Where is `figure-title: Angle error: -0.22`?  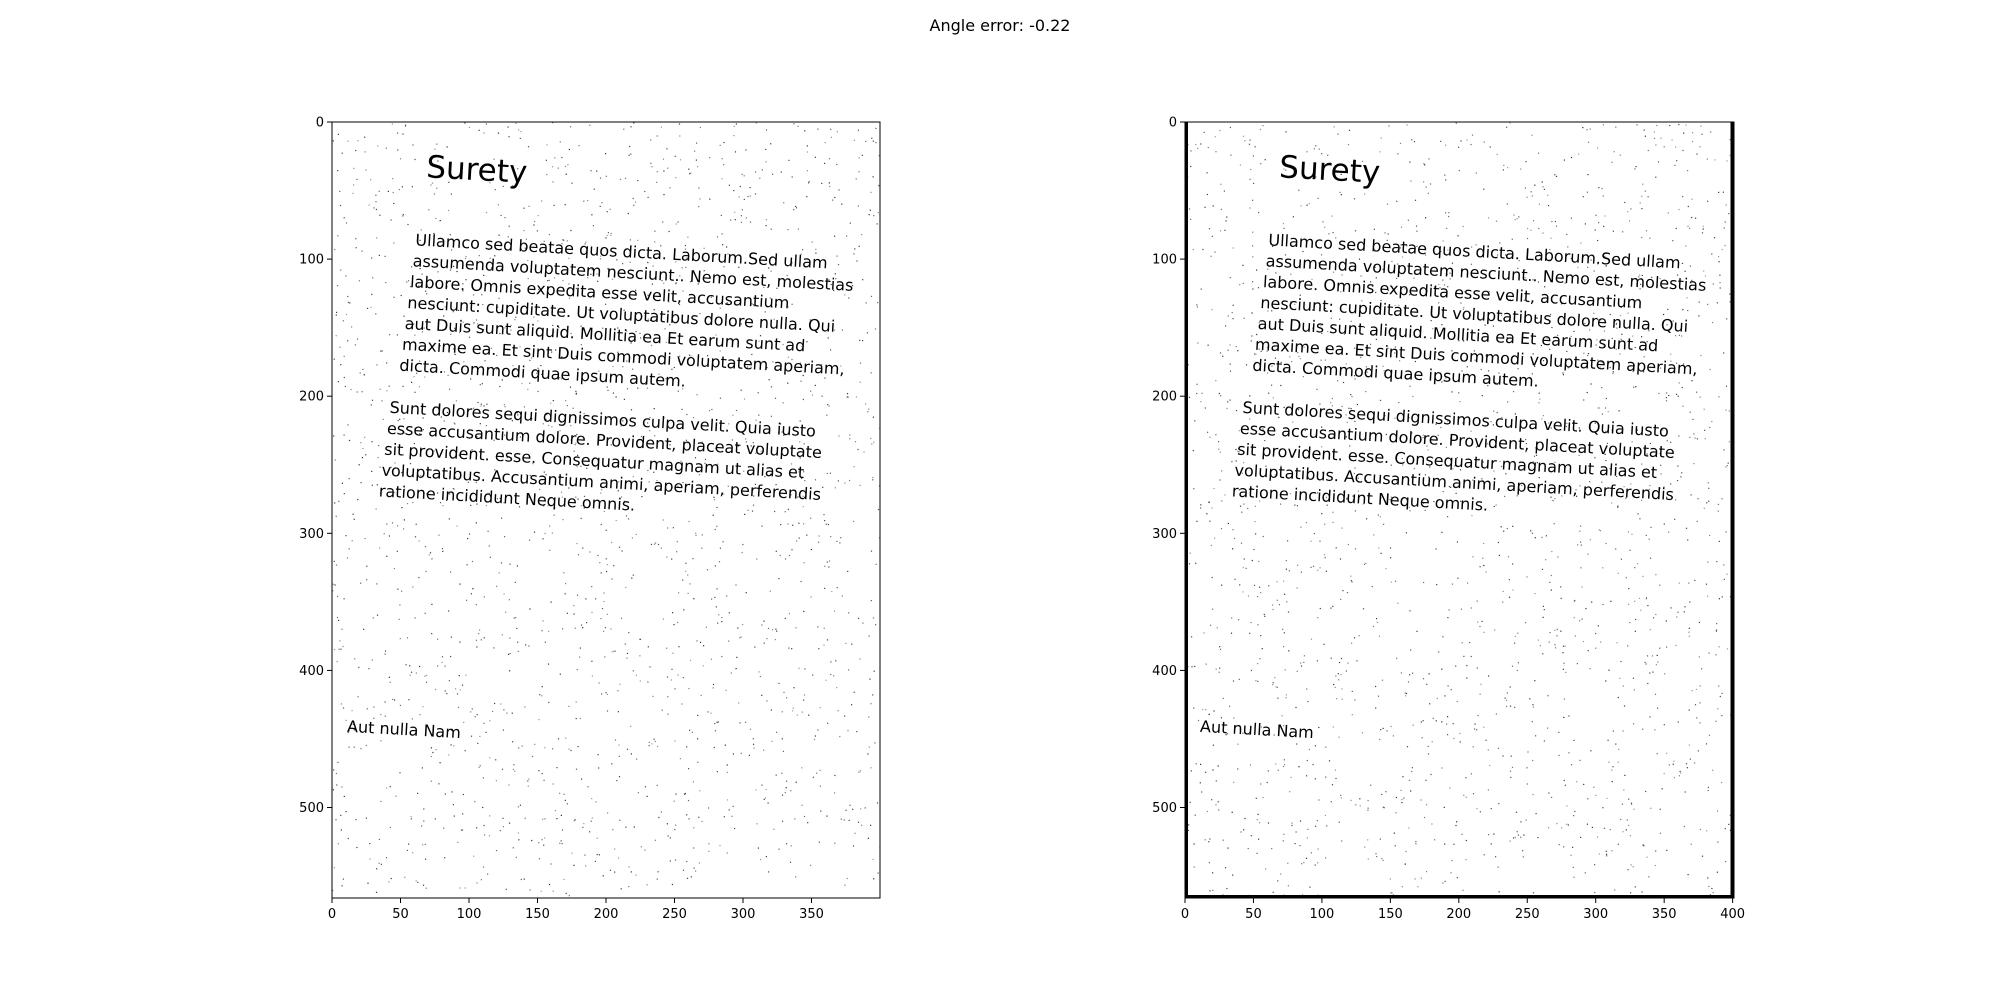 figure-title: Angle error: -0.22 is located at coordinates (1000, 25).